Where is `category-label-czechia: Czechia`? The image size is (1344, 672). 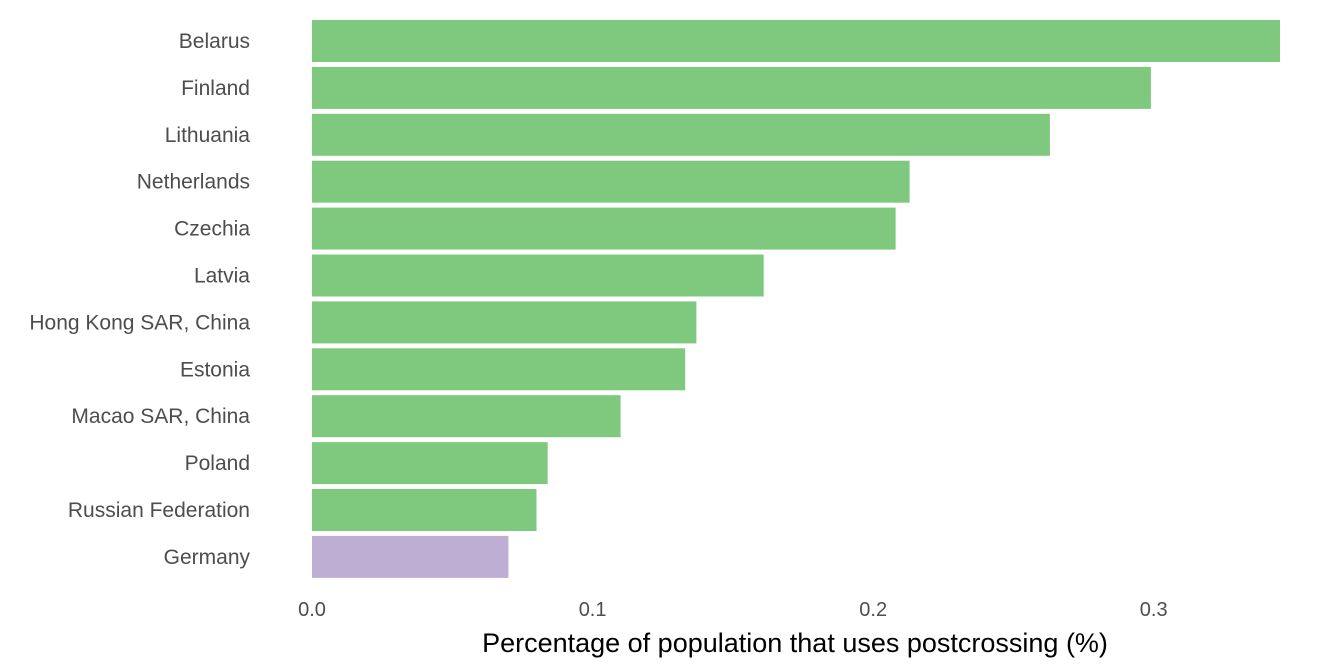 category-label-czechia: Czechia is located at coordinates (212, 229).